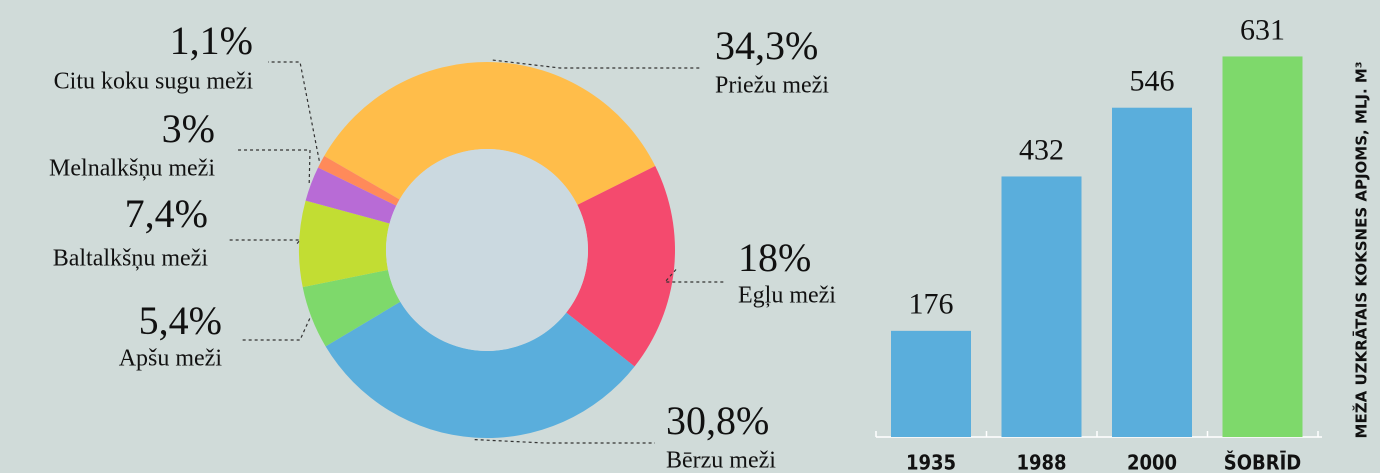  What do you see at coordinates (931, 304) in the screenshot?
I see `data-label: 176` at bounding box center [931, 304].